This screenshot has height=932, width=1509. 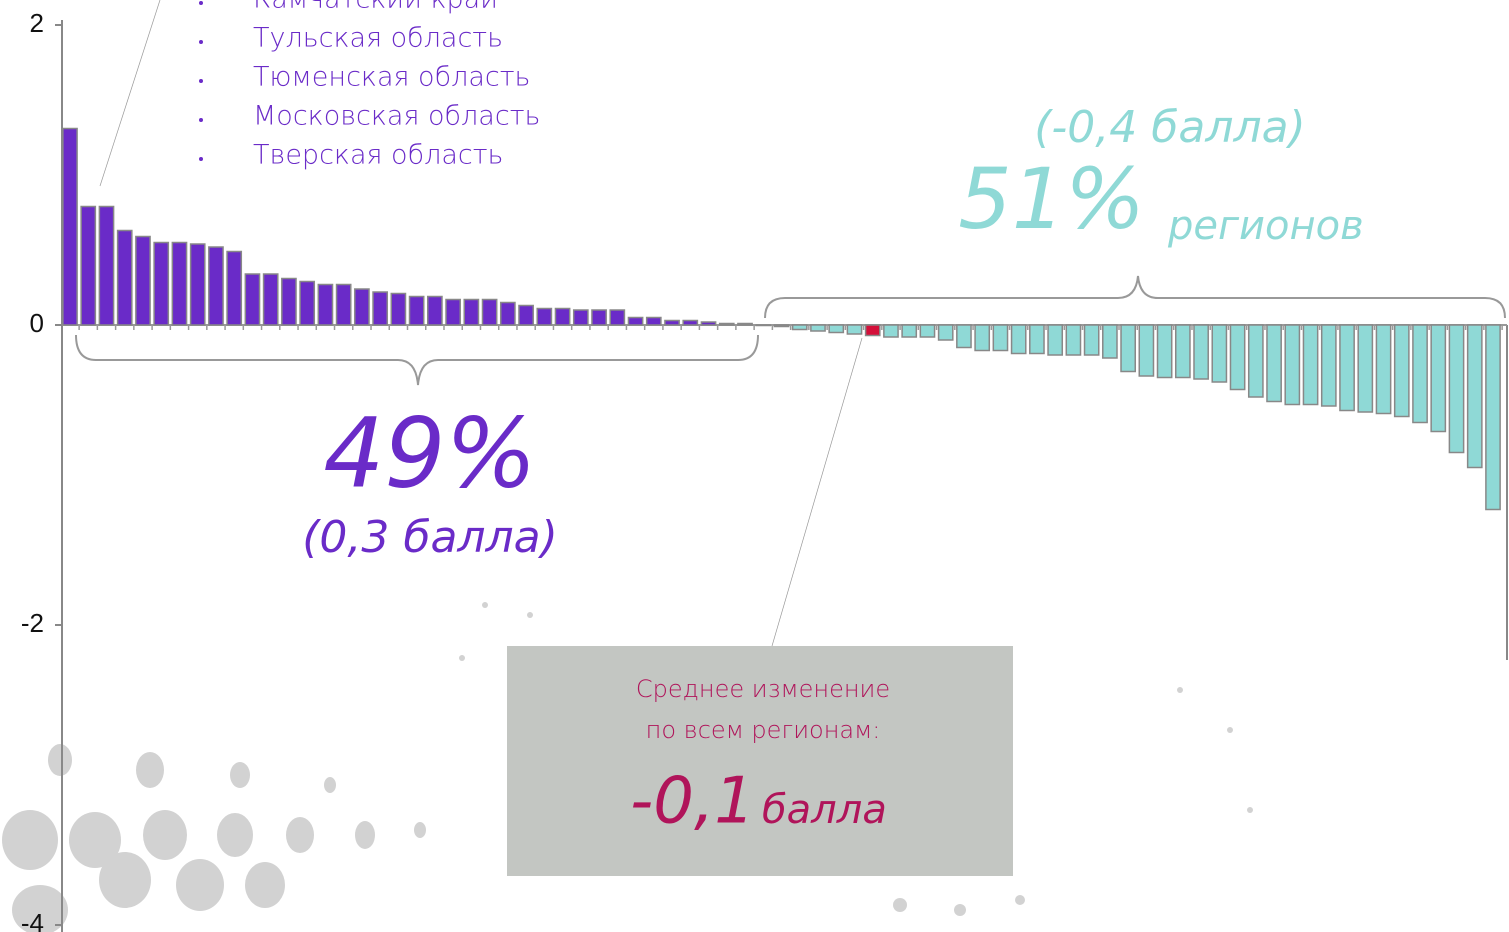 What do you see at coordinates (692, 802) in the screenshot?
I see `average-value: -0,1` at bounding box center [692, 802].